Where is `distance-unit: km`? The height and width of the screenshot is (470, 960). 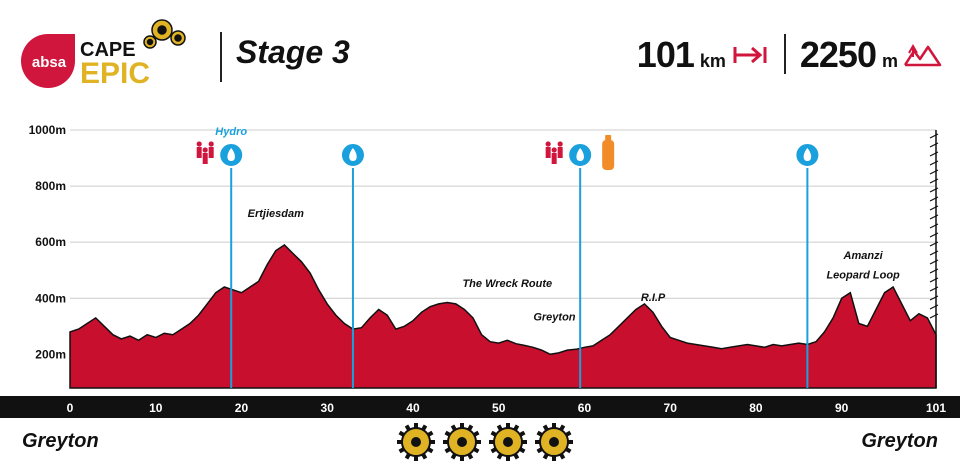
distance-unit: km is located at coordinates (712, 61).